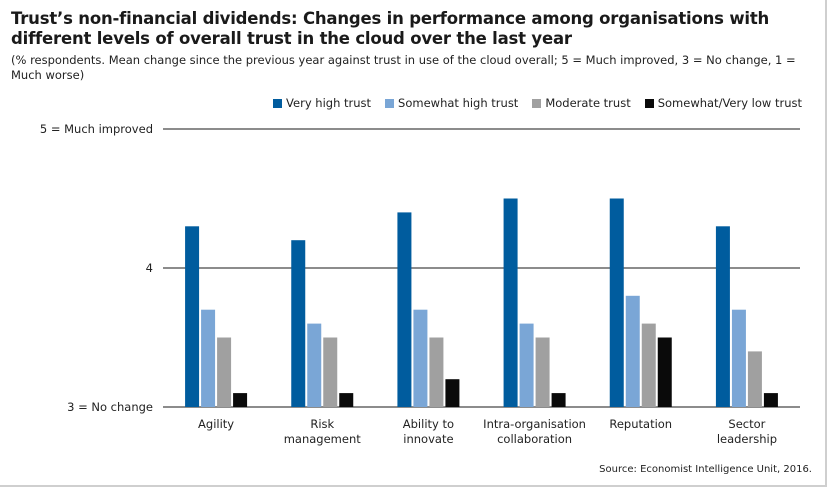 This screenshot has width=830, height=499. I want to click on legend-item: Very high trust, so click(322, 103).